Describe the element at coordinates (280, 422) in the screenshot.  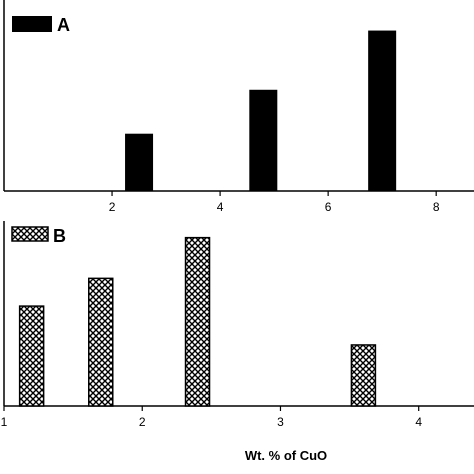
I see `x-tick-label-b: 3` at that location.